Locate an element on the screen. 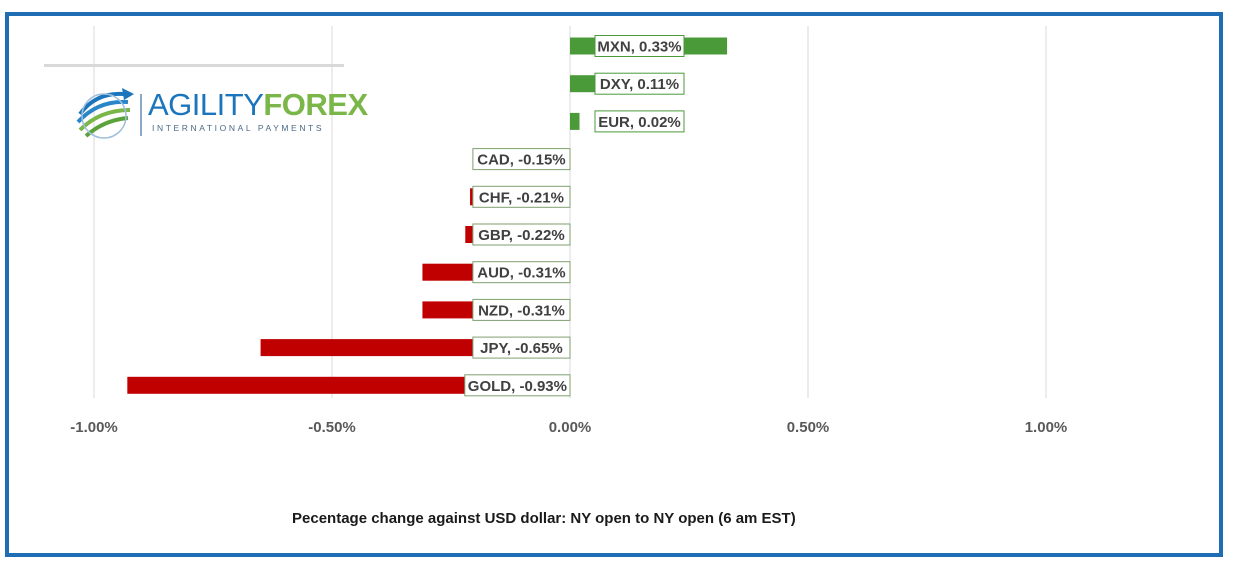  data-label-text: CHF, -0.21% is located at coordinates (521, 197).